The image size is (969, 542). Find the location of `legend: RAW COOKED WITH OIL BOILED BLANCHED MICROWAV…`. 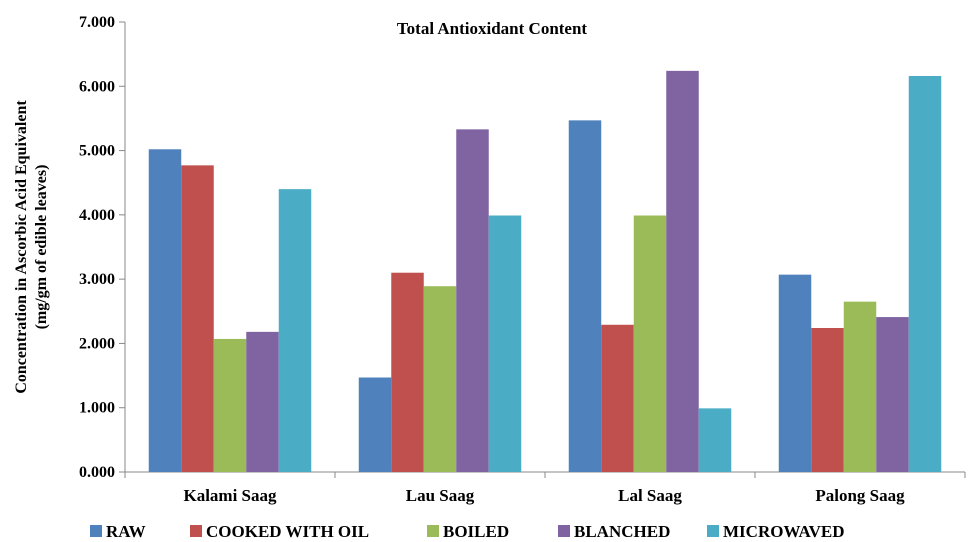

legend: RAW COOKED WITH OIL BOILED BLANCHED MICROWAV… is located at coordinates (467, 531).